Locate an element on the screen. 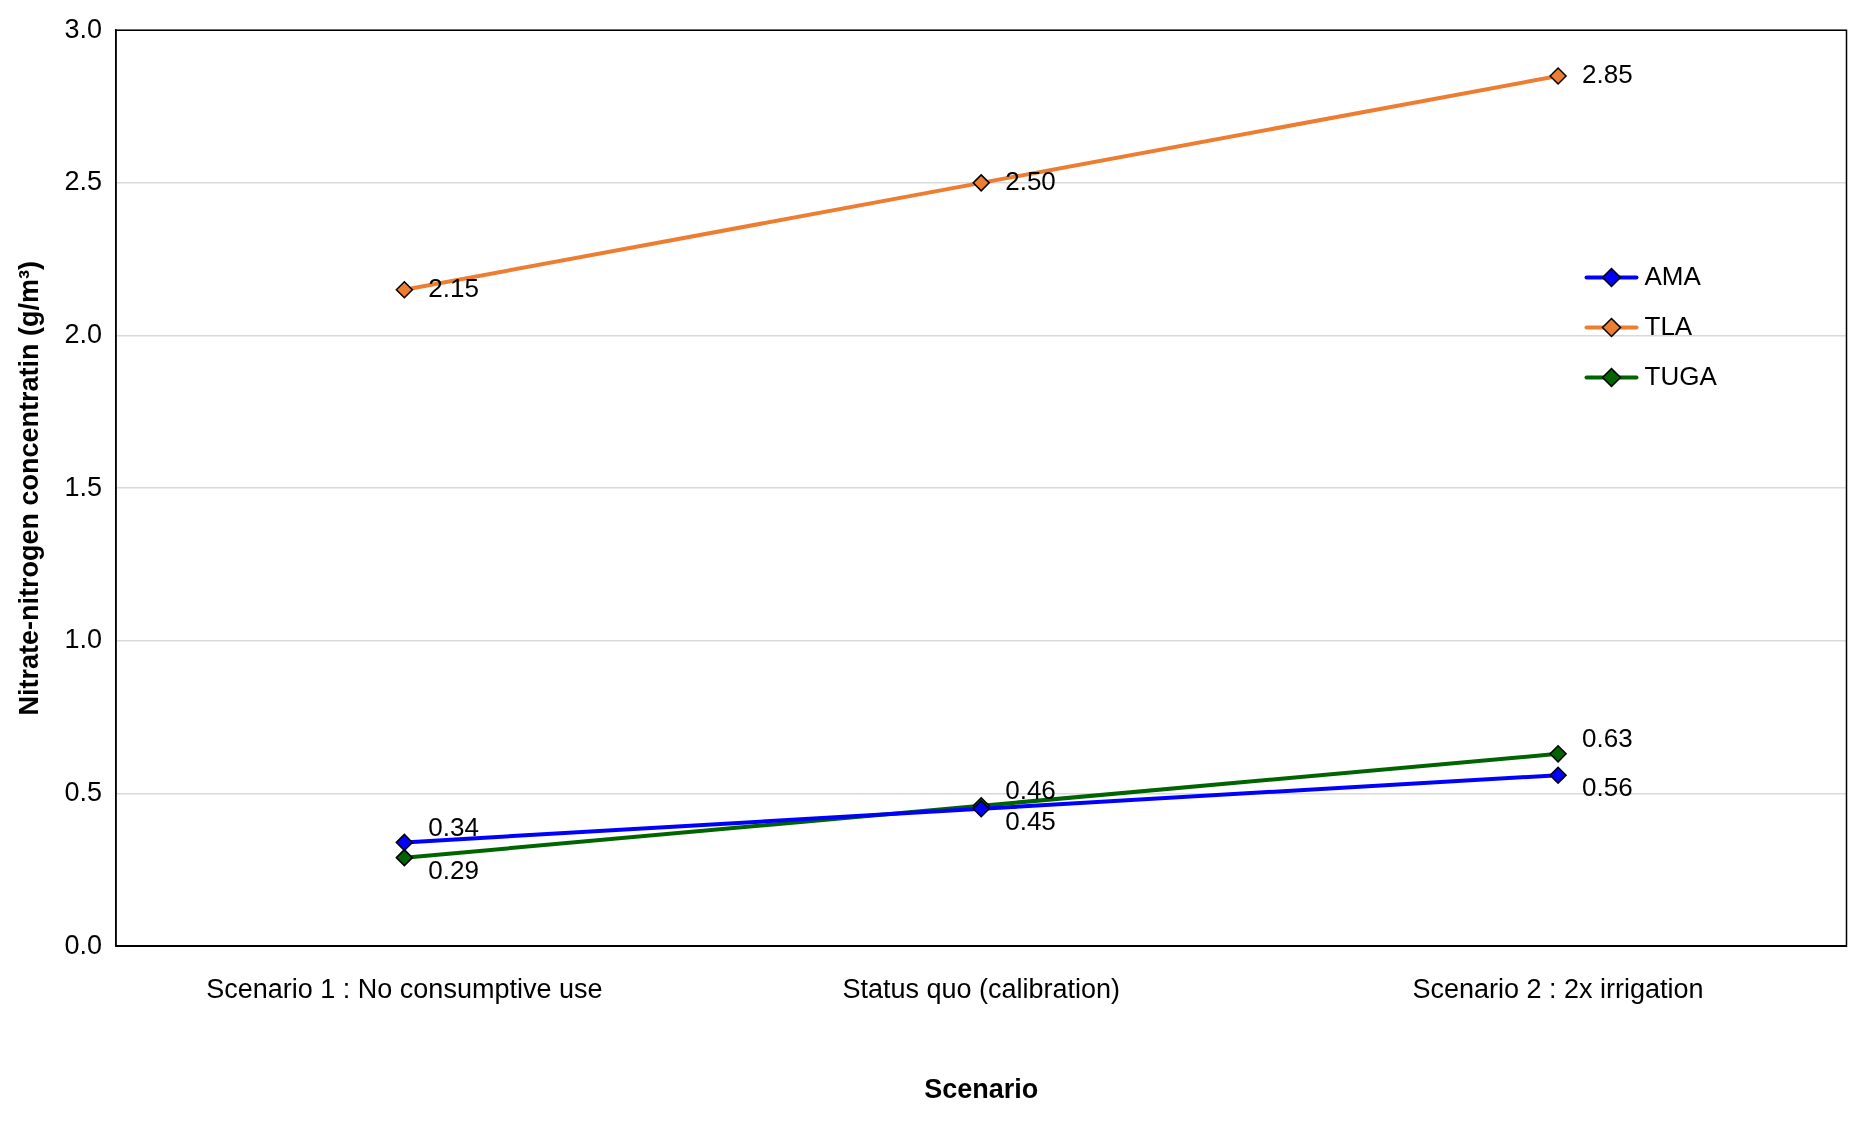  data-label: 2.15 is located at coordinates (453, 287).